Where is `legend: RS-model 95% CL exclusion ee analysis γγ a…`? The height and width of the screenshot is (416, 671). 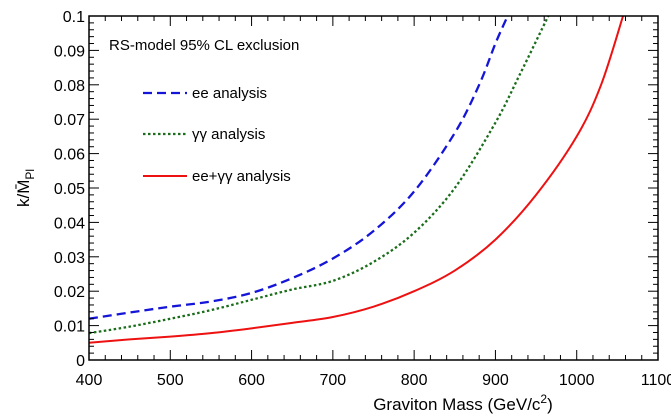
legend: RS-model 95% CL exclusion ee analysis γγ a… is located at coordinates (204, 111).